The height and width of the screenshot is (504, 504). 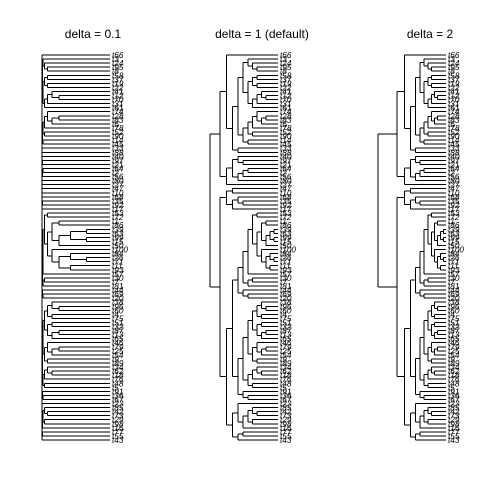 I want to click on tip-label: t77, so click(x=286, y=432).